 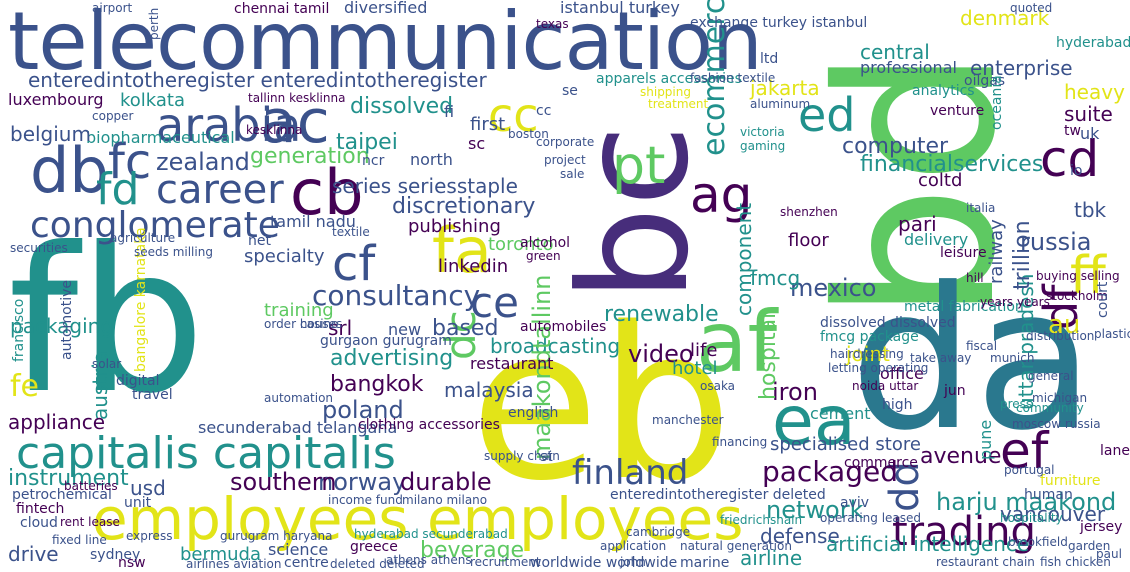 I want to click on word-pari: pari, so click(x=917, y=224).